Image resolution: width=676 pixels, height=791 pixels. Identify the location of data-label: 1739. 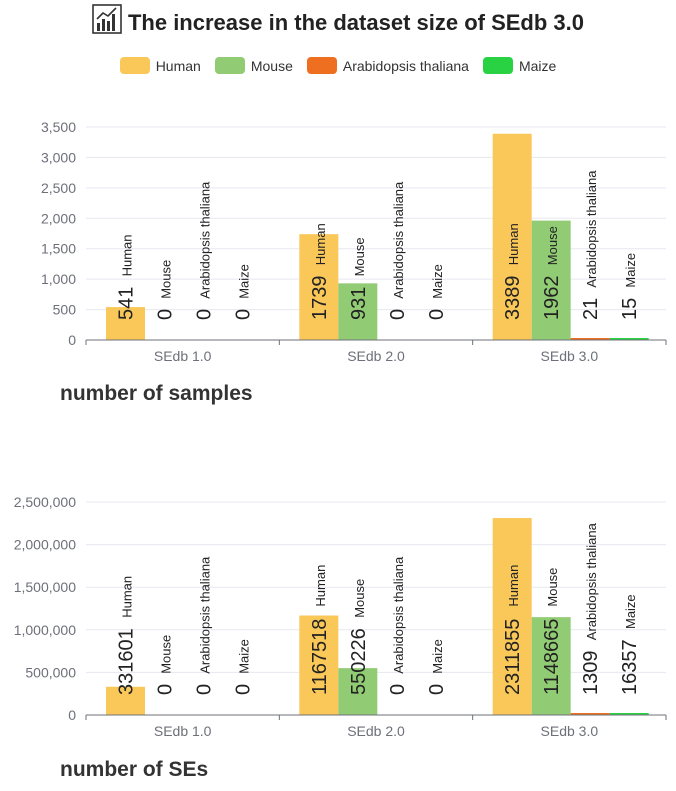
(320, 298).